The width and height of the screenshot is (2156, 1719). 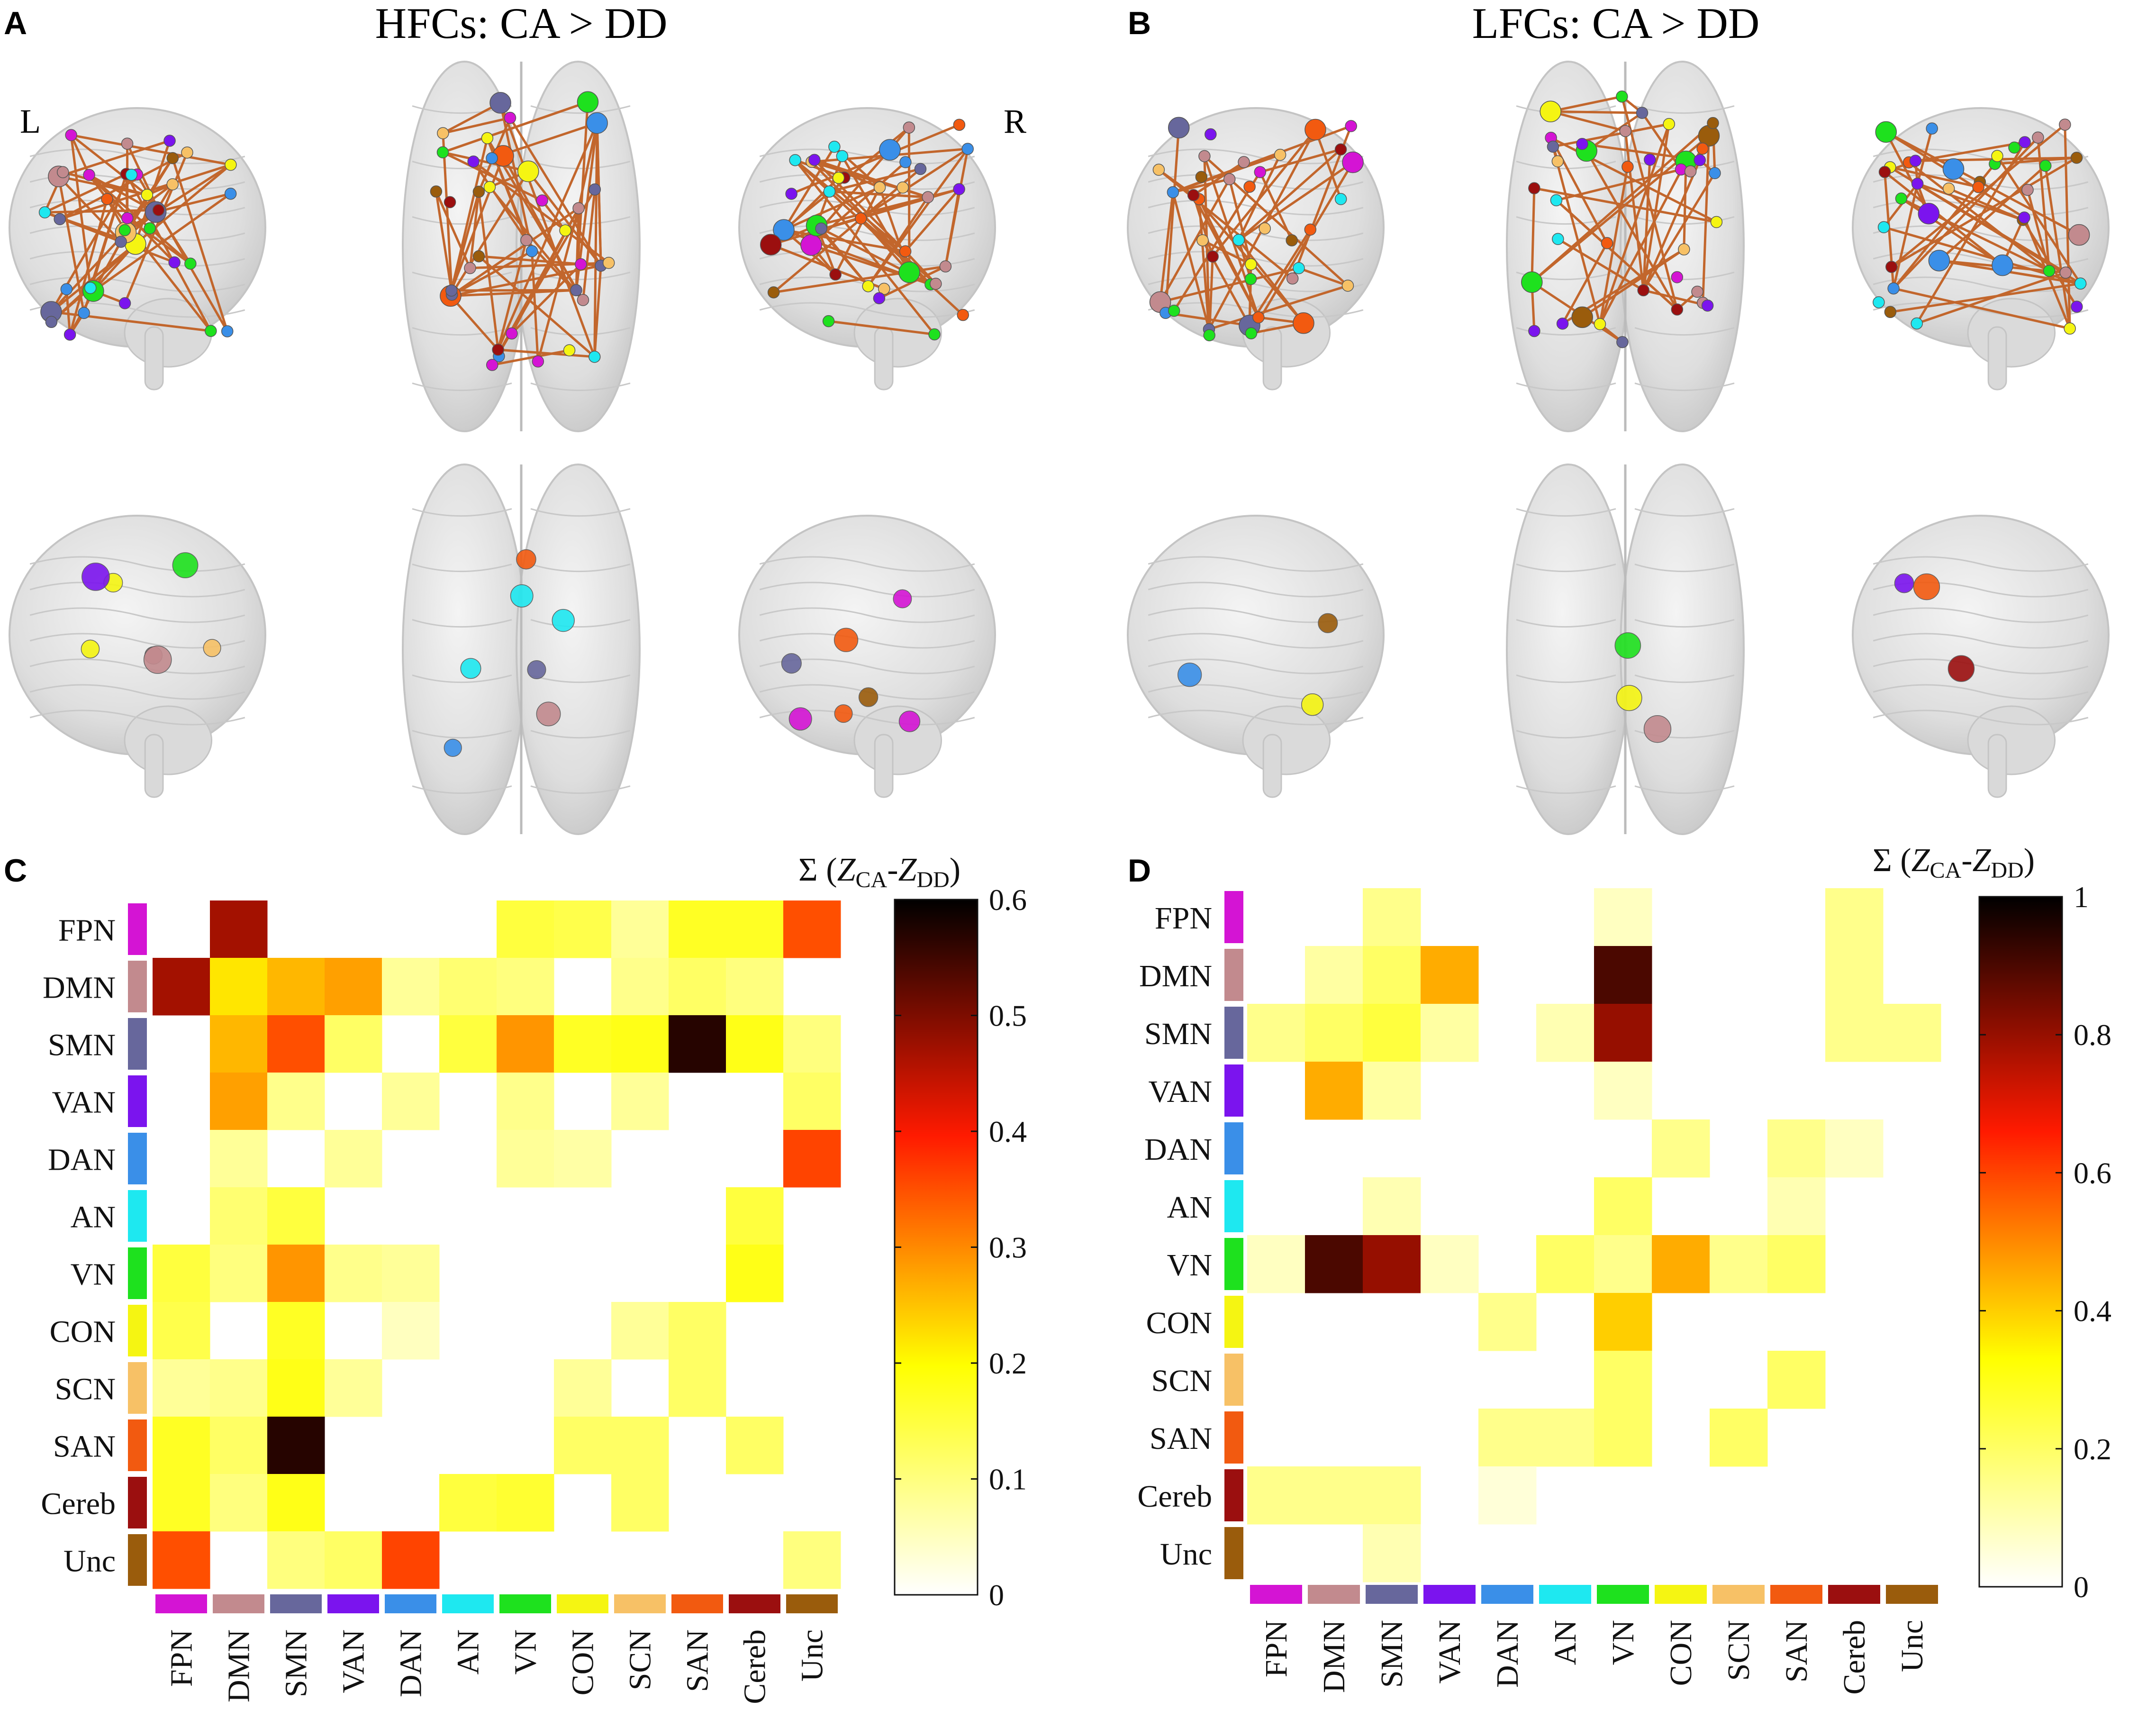 I want to click on cell-smn-van, so click(x=1450, y=1033).